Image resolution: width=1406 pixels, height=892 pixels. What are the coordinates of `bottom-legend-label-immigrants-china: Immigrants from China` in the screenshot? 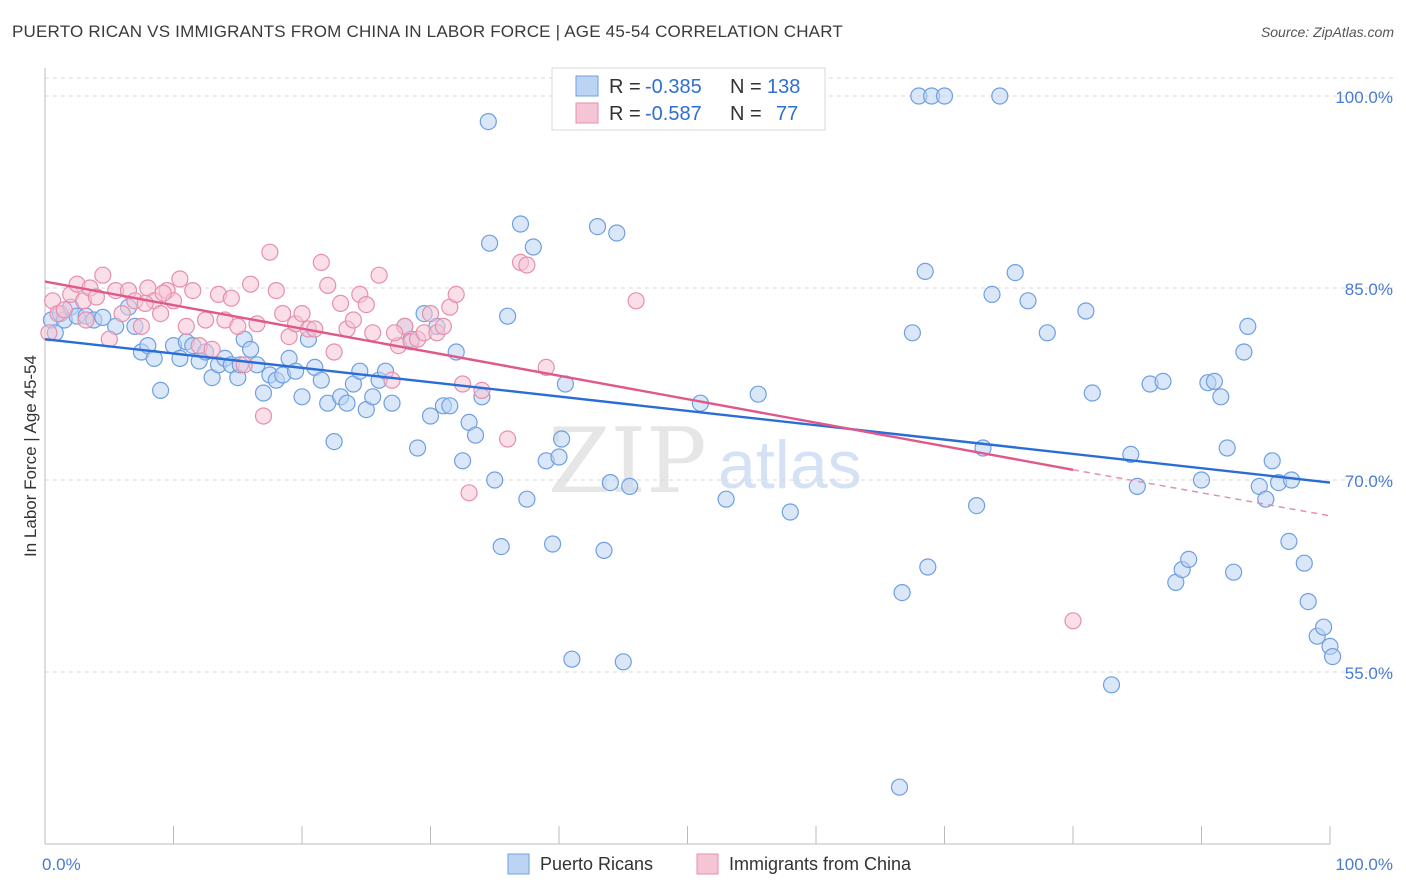 It's located at (820, 864).